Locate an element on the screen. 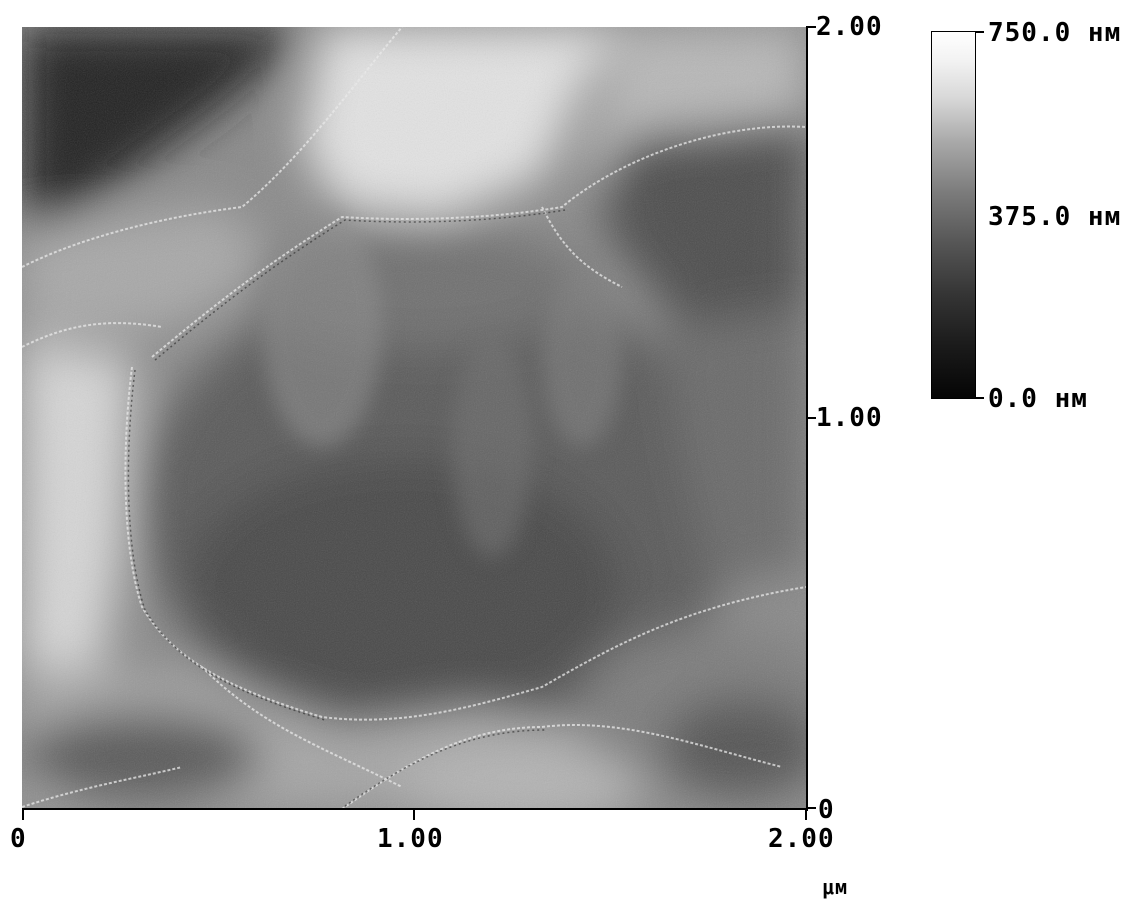  colorbar-max-label: 750.0 нм is located at coordinates (1055, 33).